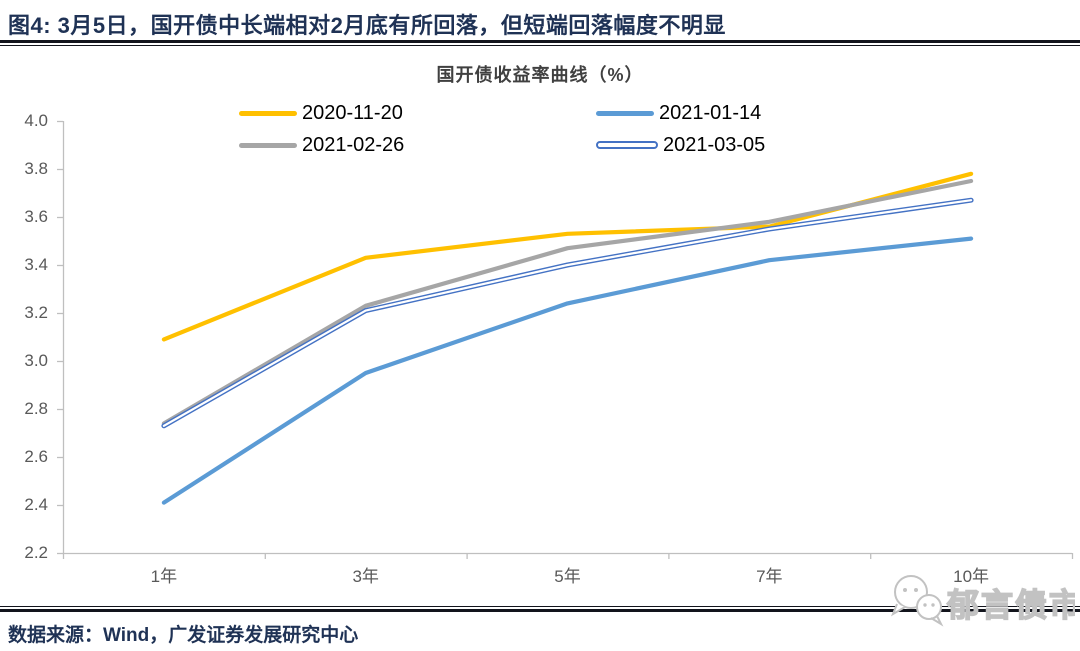  What do you see at coordinates (714, 144) in the screenshot?
I see `legend-label: 2021-03-05` at bounding box center [714, 144].